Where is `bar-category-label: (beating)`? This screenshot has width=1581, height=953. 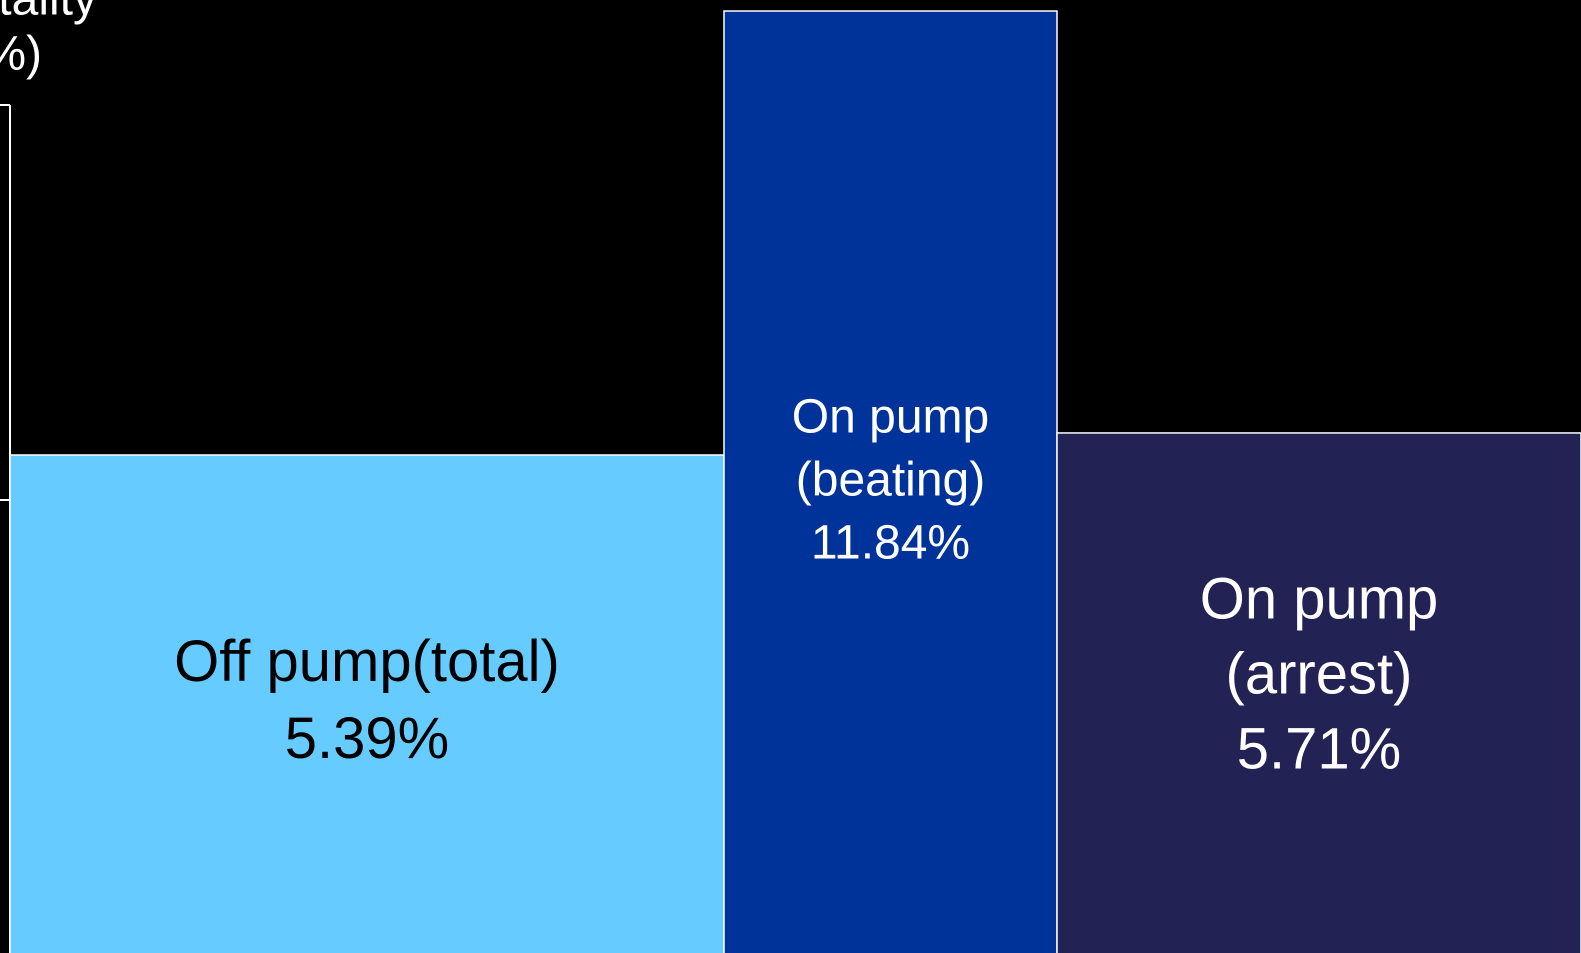
bar-category-label: (beating) is located at coordinates (890, 480).